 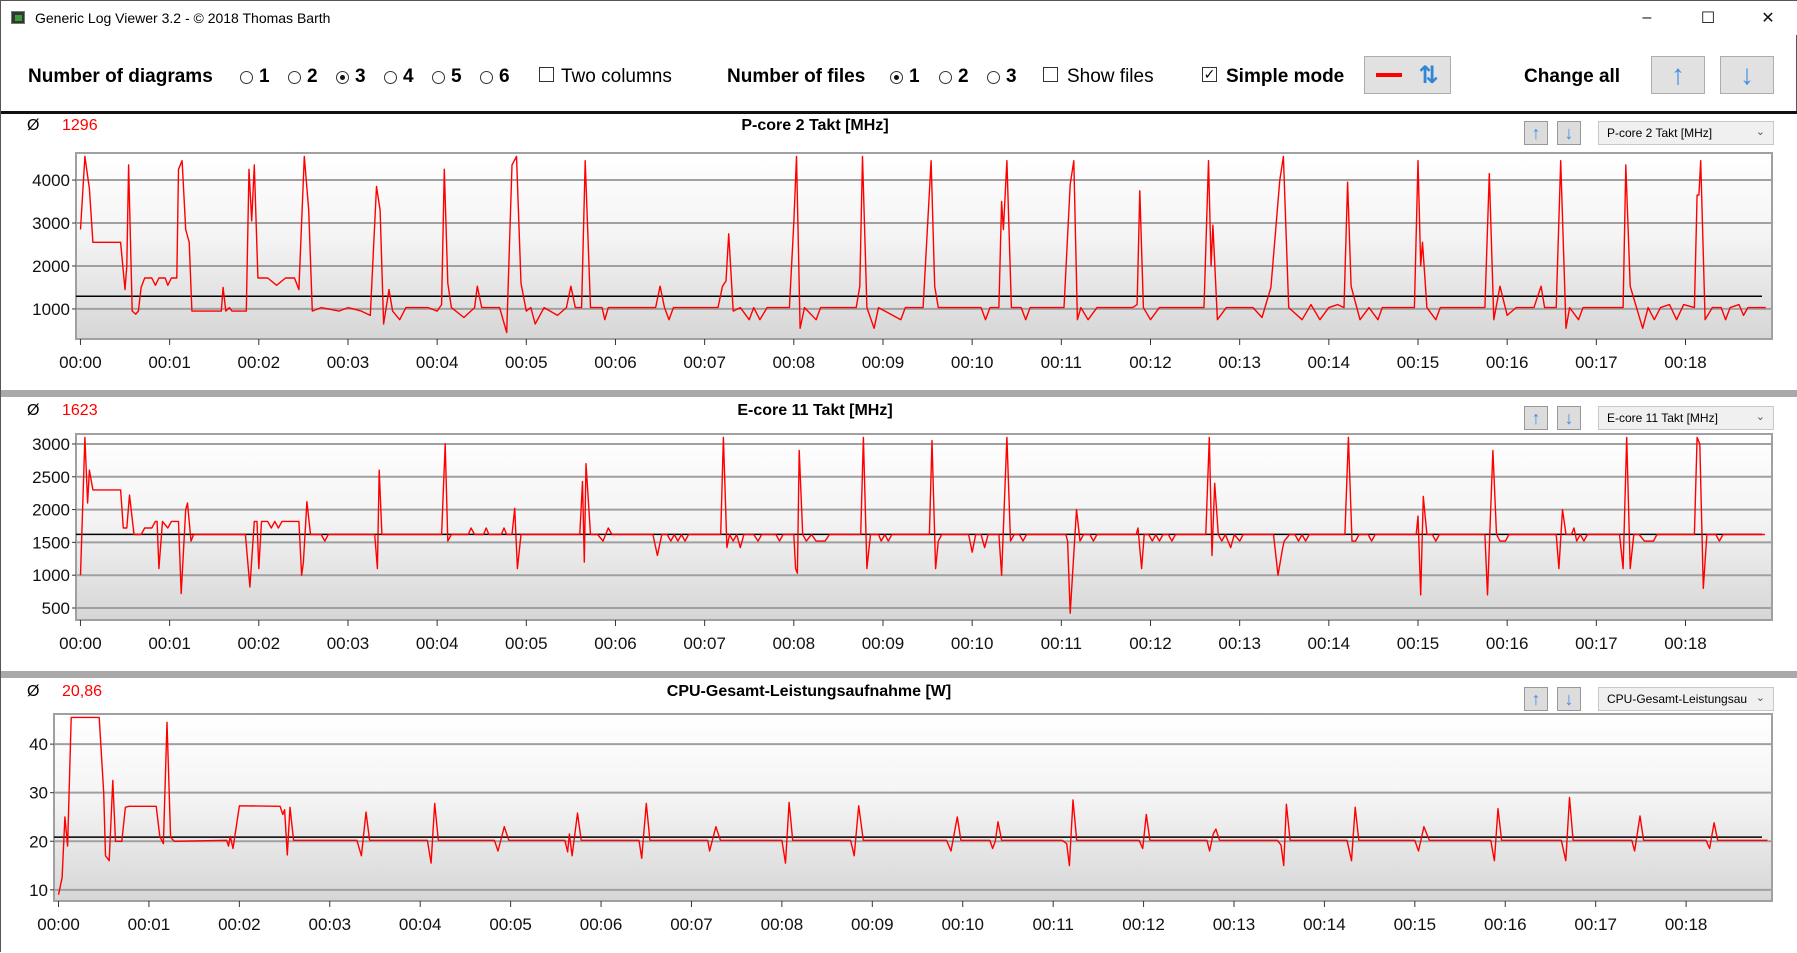 I want to click on number-of-diagrams-label: Number of diagrams, so click(x=120, y=76).